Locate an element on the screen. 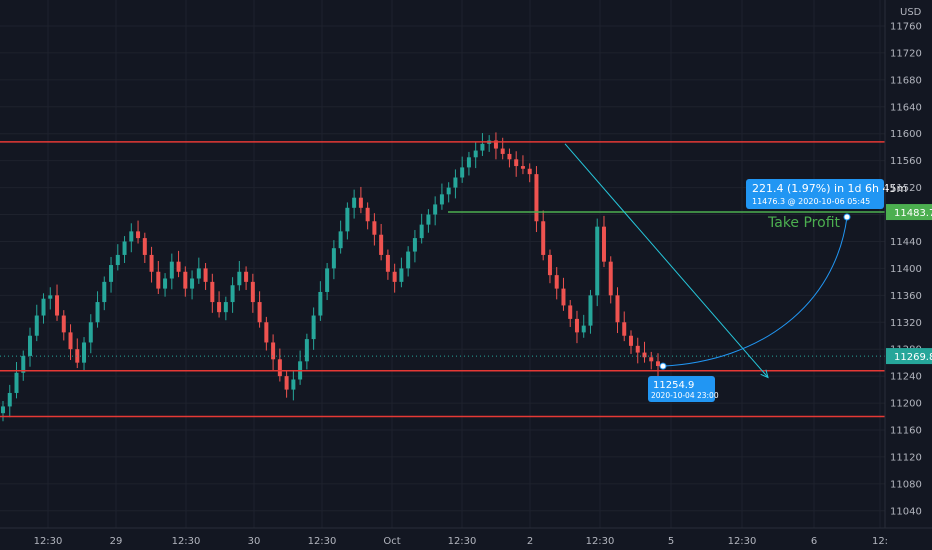  time-tick-label: 30 is located at coordinates (254, 541).